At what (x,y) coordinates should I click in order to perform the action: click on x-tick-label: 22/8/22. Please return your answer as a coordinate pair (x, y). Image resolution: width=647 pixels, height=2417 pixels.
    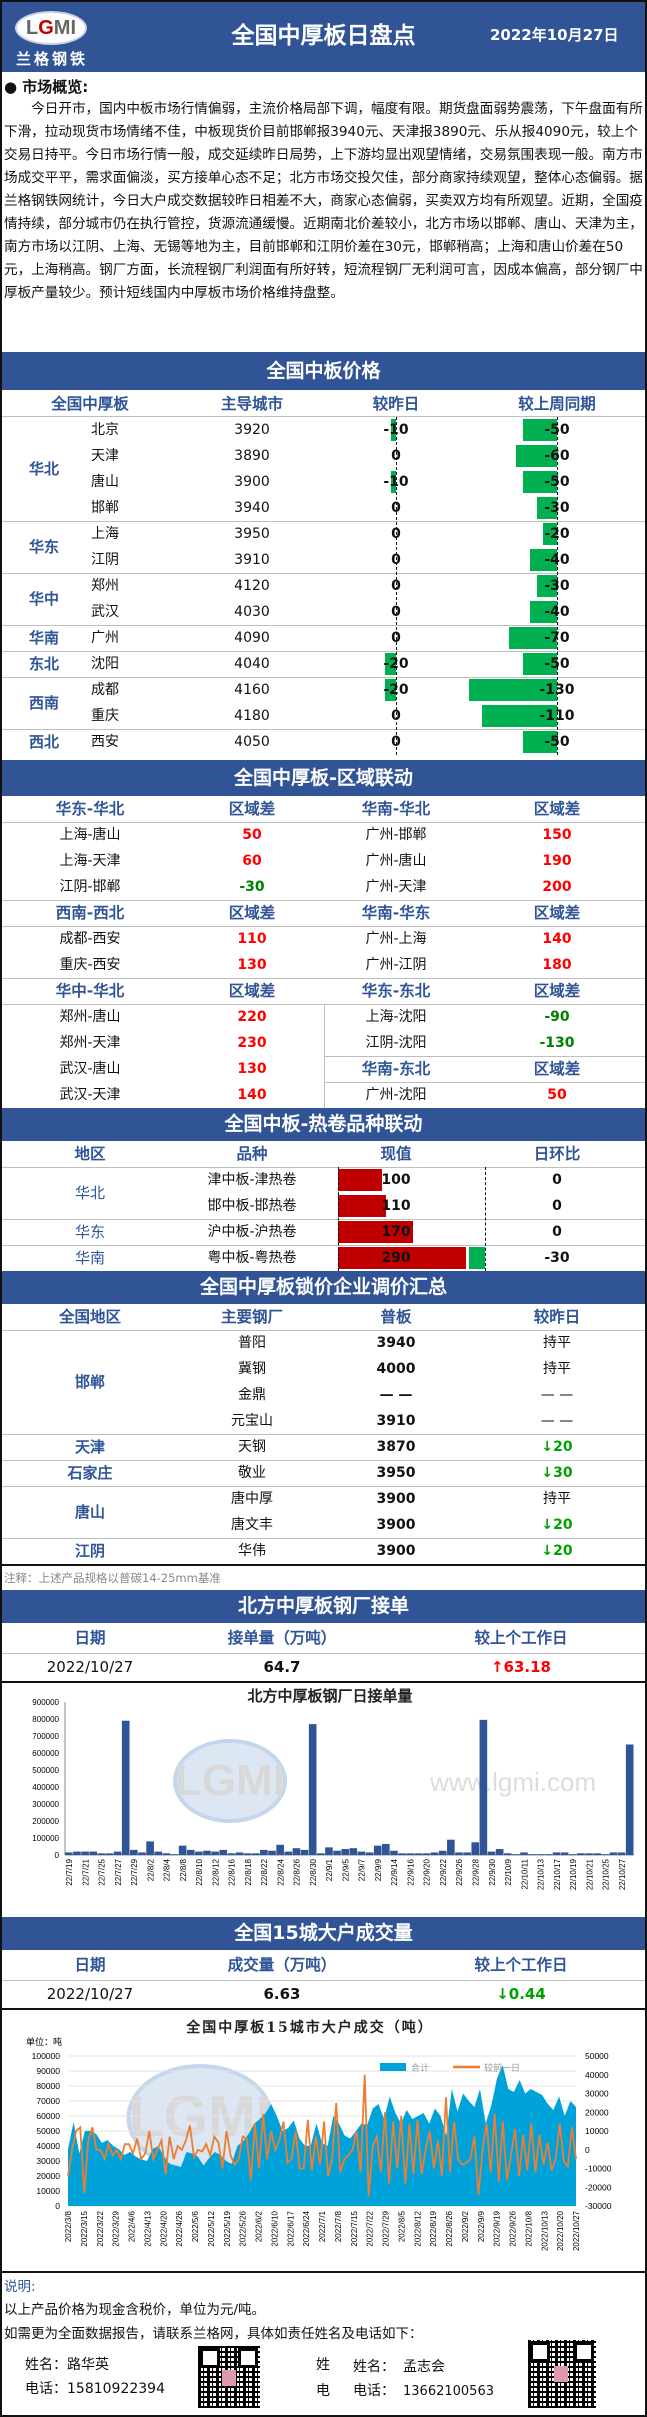
    Looking at the image, I should click on (264, 1871).